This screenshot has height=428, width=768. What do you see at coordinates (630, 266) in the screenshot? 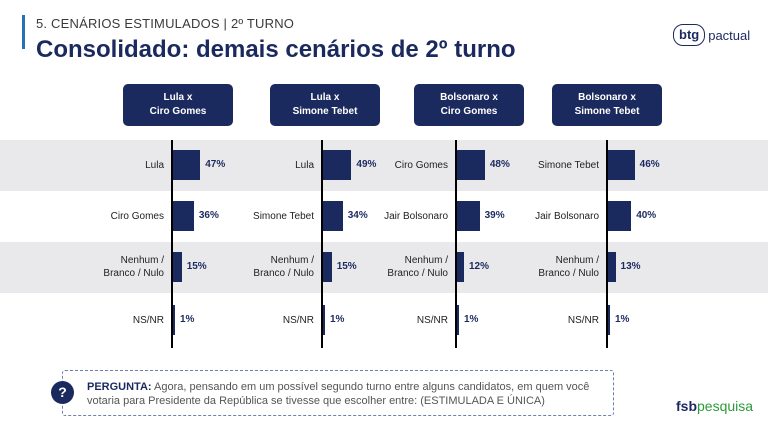
I see `value-label: 13%` at bounding box center [630, 266].